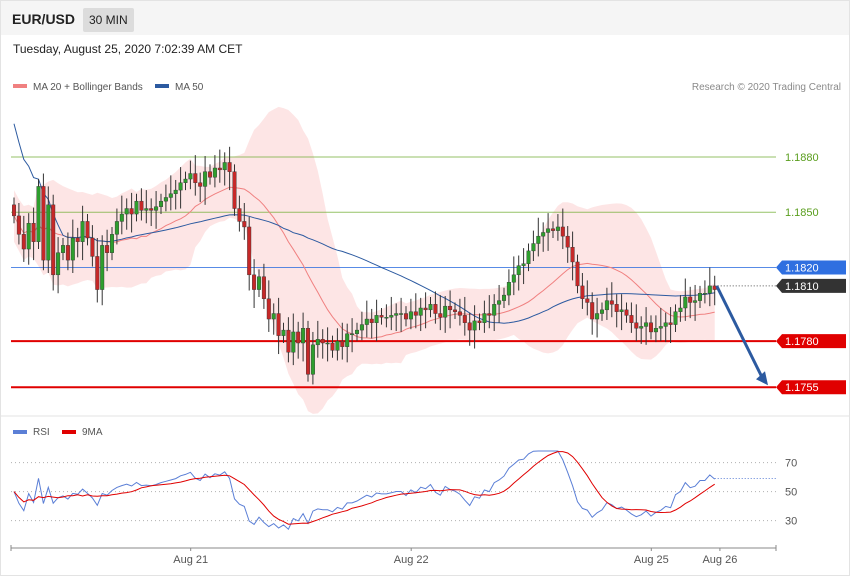 Image resolution: width=850 pixels, height=576 pixels. I want to click on level-label-4: 1.1755, so click(802, 388).